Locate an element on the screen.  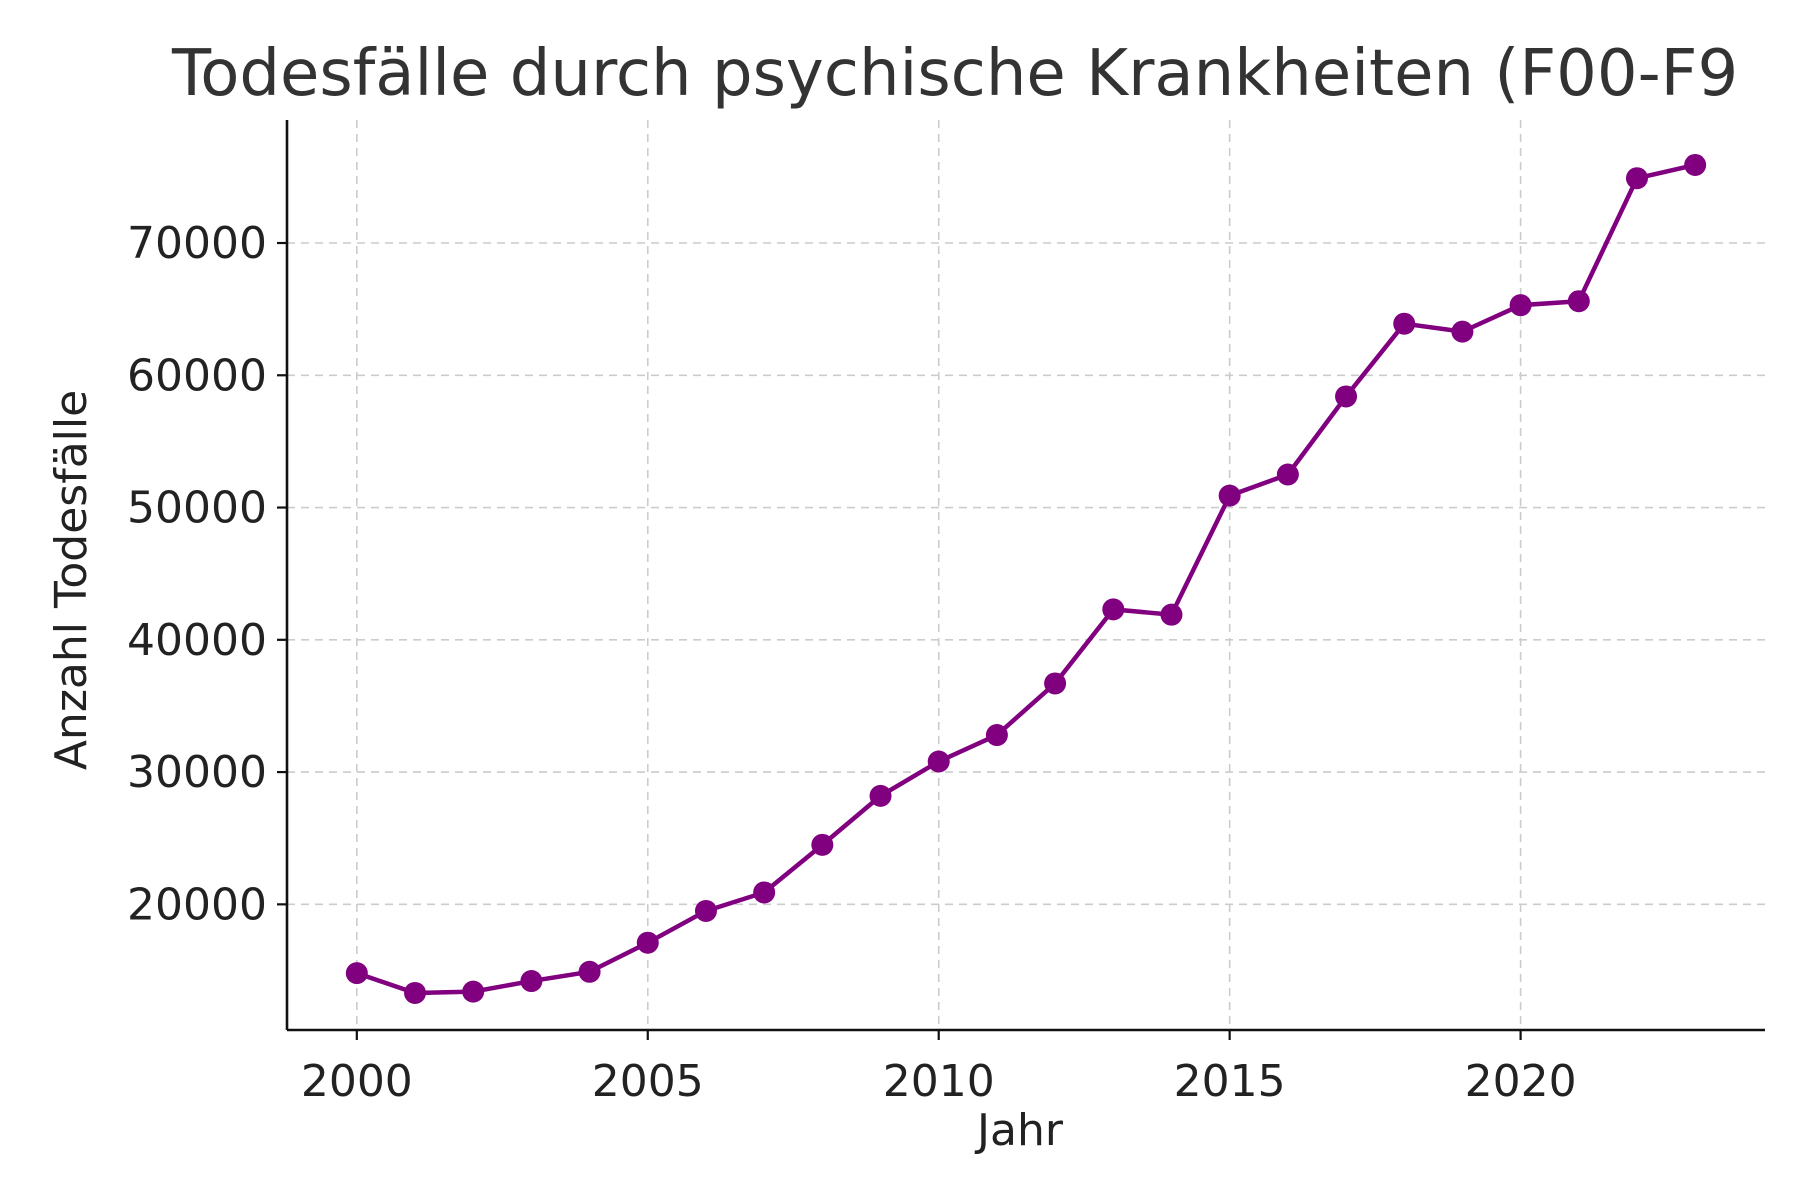
data-point-2002 is located at coordinates (473, 991).